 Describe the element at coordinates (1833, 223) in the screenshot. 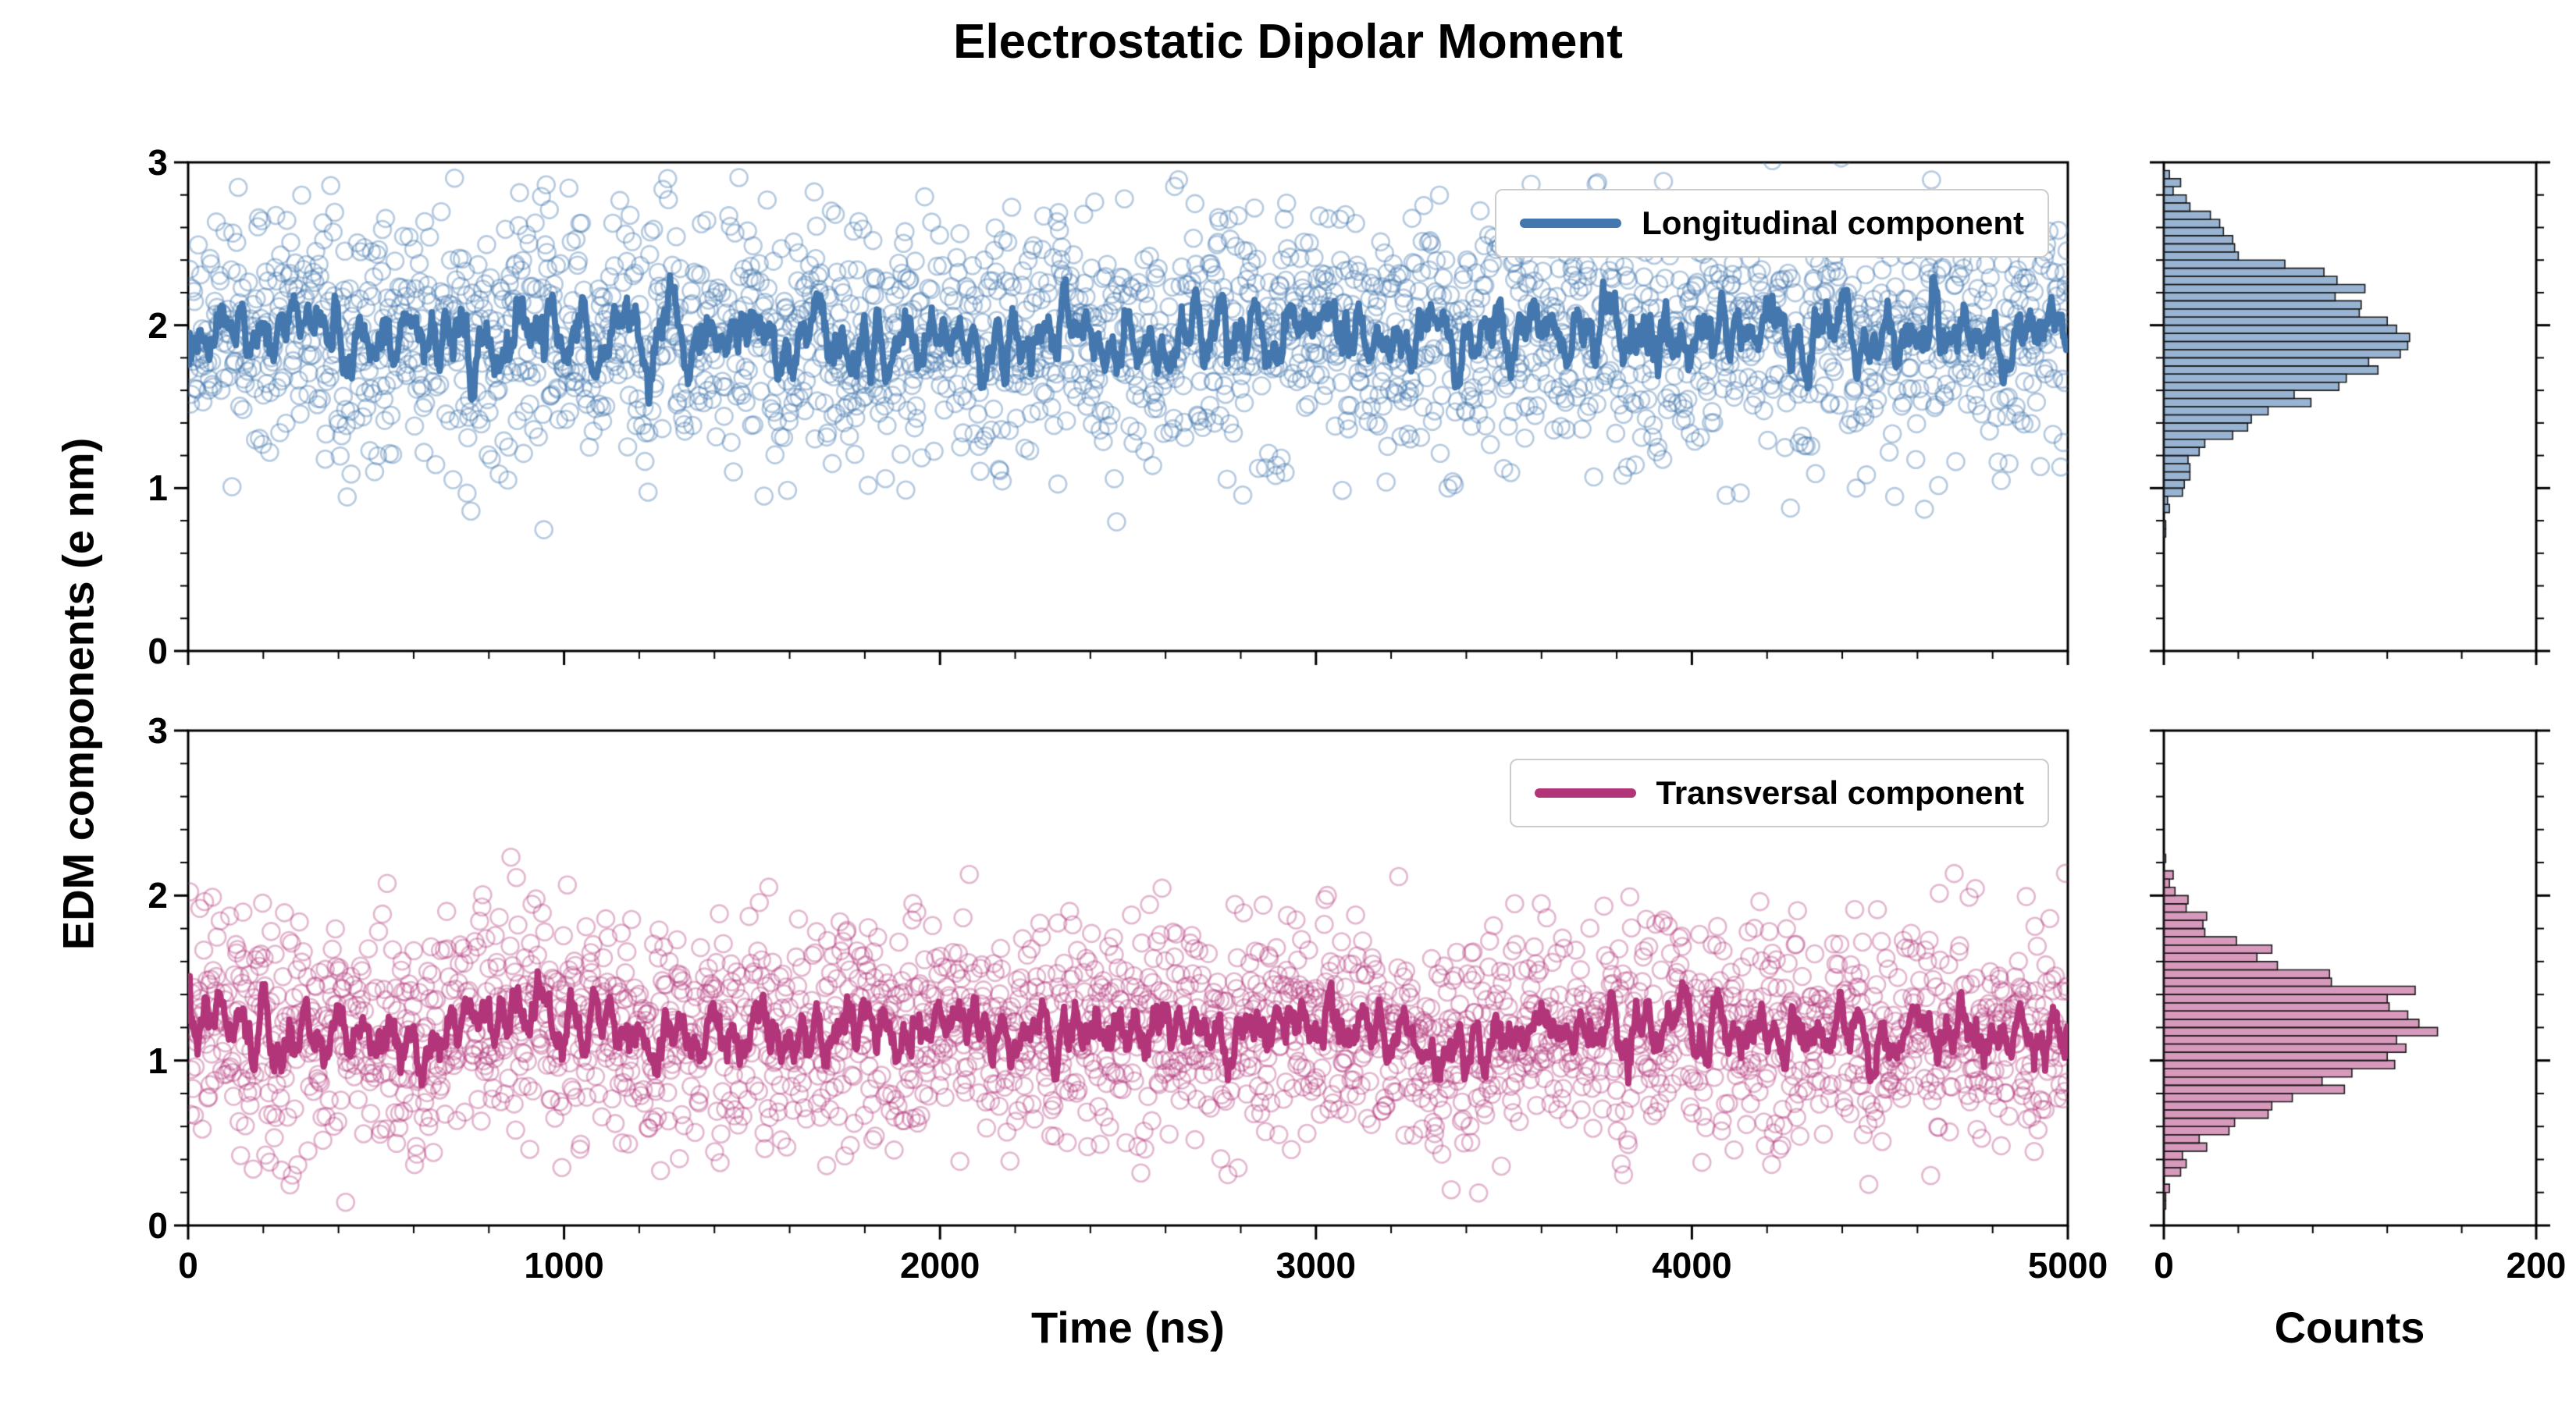

I see `legend-label-longitudinal: Longitudinal component` at that location.